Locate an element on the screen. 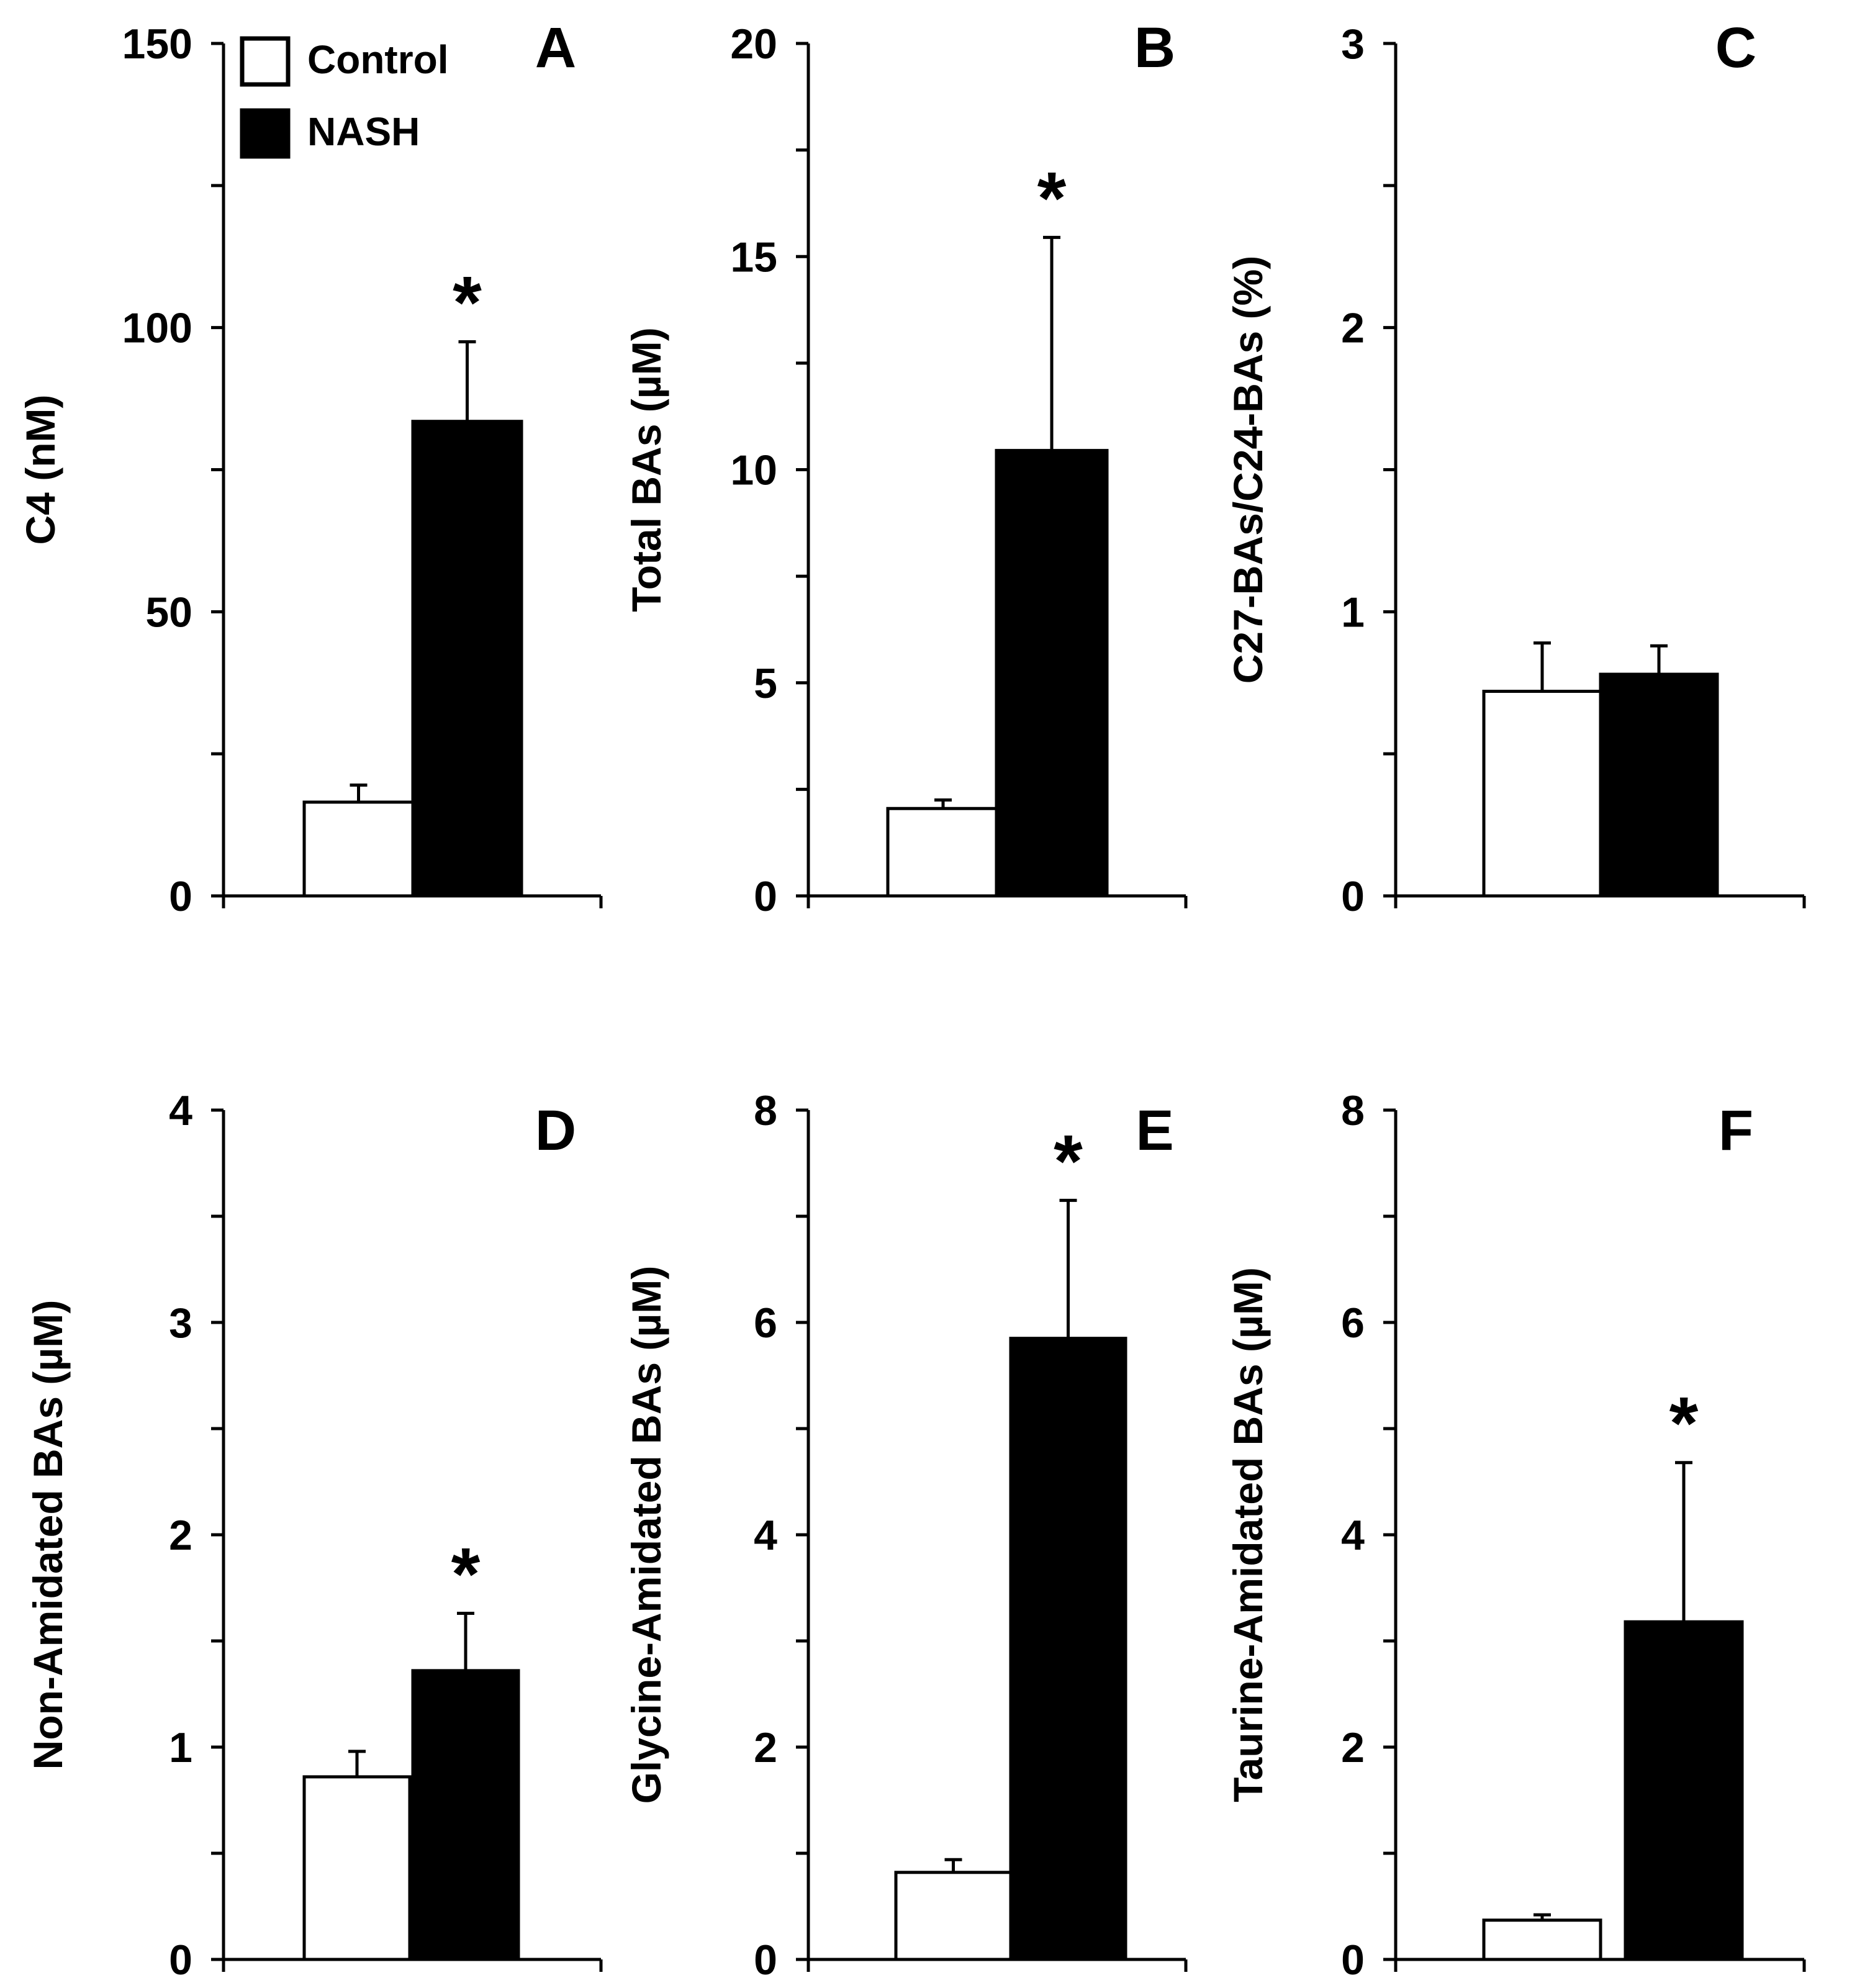 The image size is (1852, 1988). y-tick-label-d: 2 is located at coordinates (180, 1535).